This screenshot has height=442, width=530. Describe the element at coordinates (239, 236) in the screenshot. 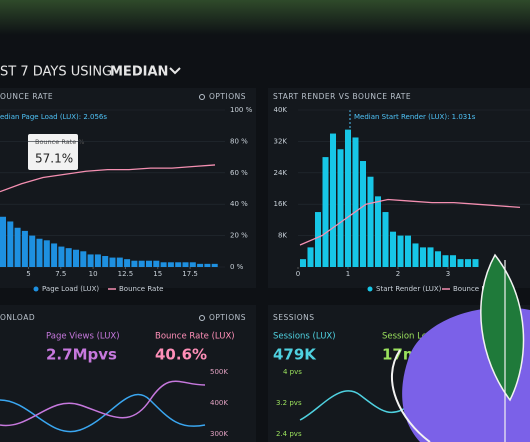

I see `y-tick-label: 20 %` at that location.